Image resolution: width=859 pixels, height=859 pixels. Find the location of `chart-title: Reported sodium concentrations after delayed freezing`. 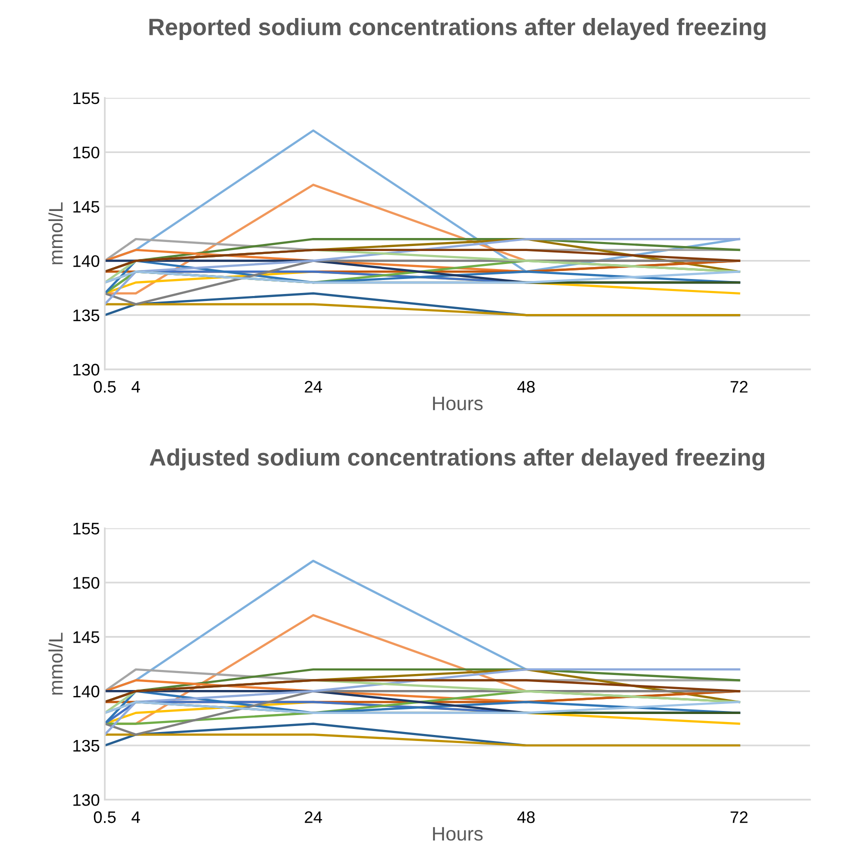

chart-title: Reported sodium concentrations after delayed freezing is located at coordinates (457, 29).